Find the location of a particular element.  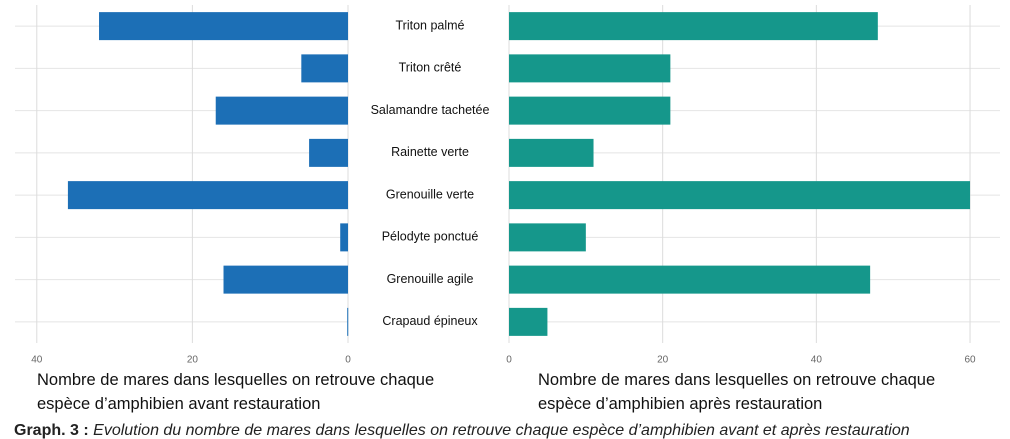

category-label: Rainette verte is located at coordinates (430, 152).